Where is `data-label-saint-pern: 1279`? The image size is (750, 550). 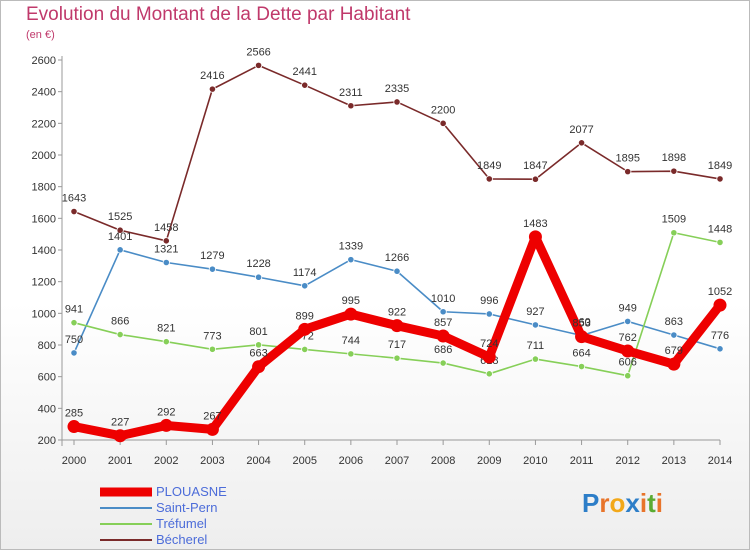
data-label-saint-pern: 1279 is located at coordinates (212, 256).